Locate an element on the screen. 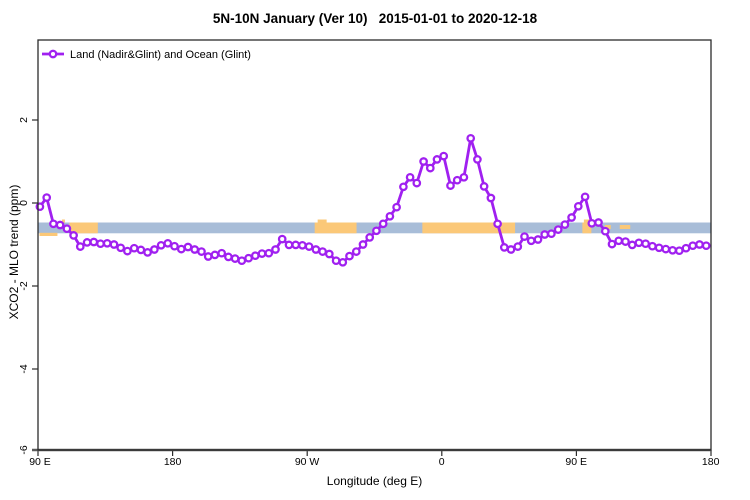  y-tick-label-m6: -6 is located at coordinates (24, 449).